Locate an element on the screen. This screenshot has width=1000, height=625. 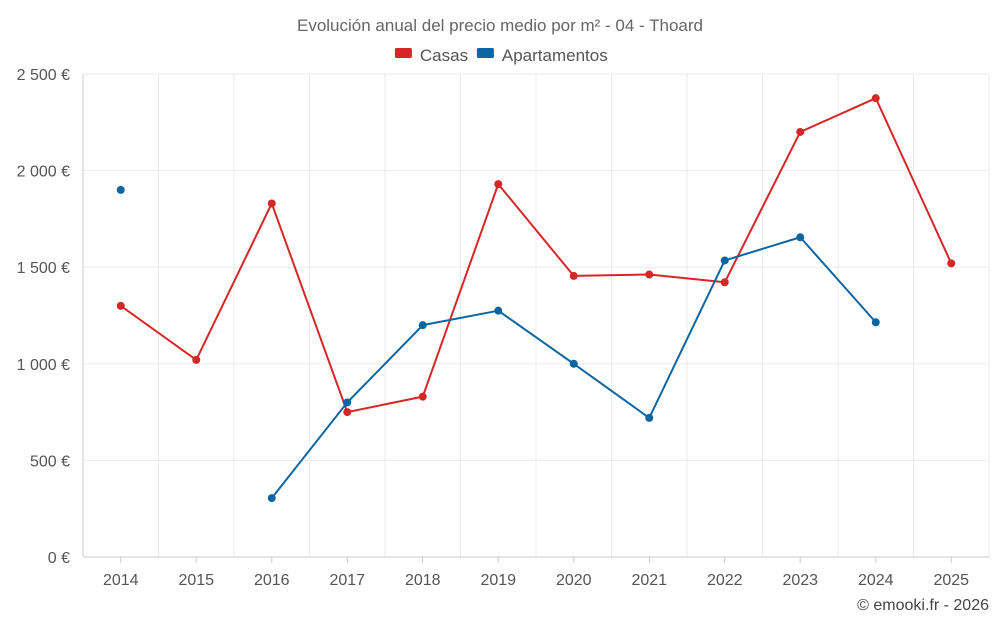
x-tick-label: 2019 is located at coordinates (498, 580).